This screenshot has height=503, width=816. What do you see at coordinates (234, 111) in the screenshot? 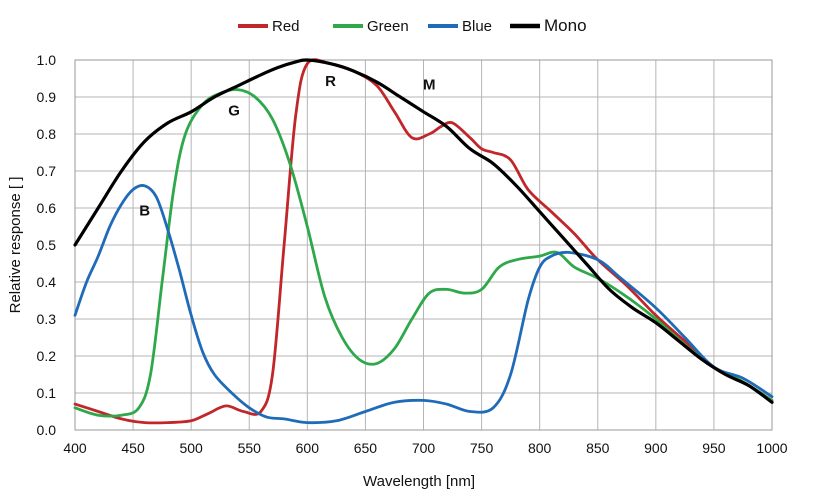
I see `annotation-g: G` at bounding box center [234, 111].